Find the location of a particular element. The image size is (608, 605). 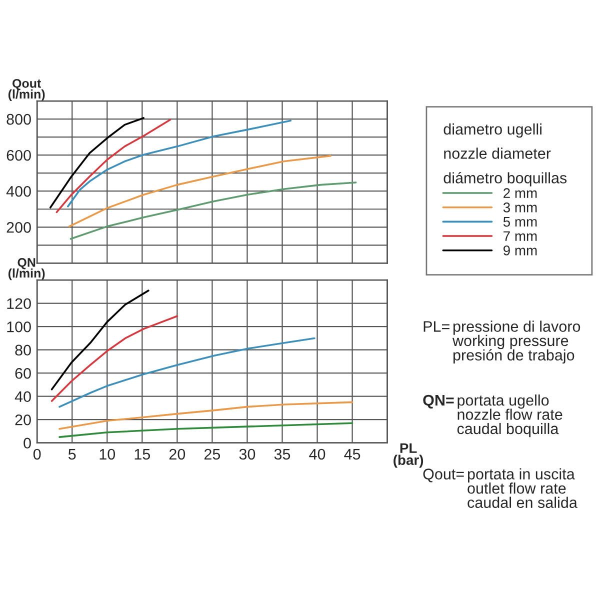

text: QN=portata ugello nozzle flow rate caudal boquilla is located at coordinates (492, 416).